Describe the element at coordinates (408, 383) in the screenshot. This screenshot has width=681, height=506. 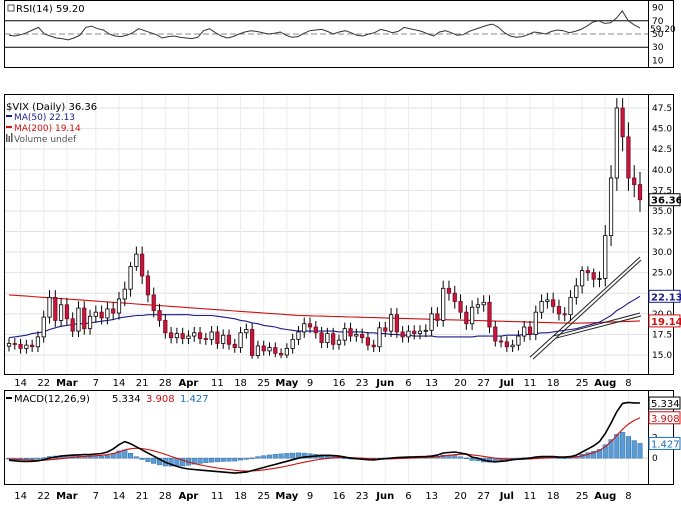
I see `x-axis-label-top: 6` at that location.